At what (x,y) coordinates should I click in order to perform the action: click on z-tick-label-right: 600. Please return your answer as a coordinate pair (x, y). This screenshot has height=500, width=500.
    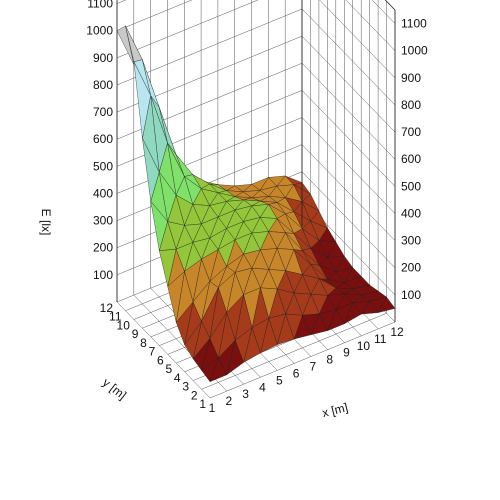
    Looking at the image, I should click on (411, 159).